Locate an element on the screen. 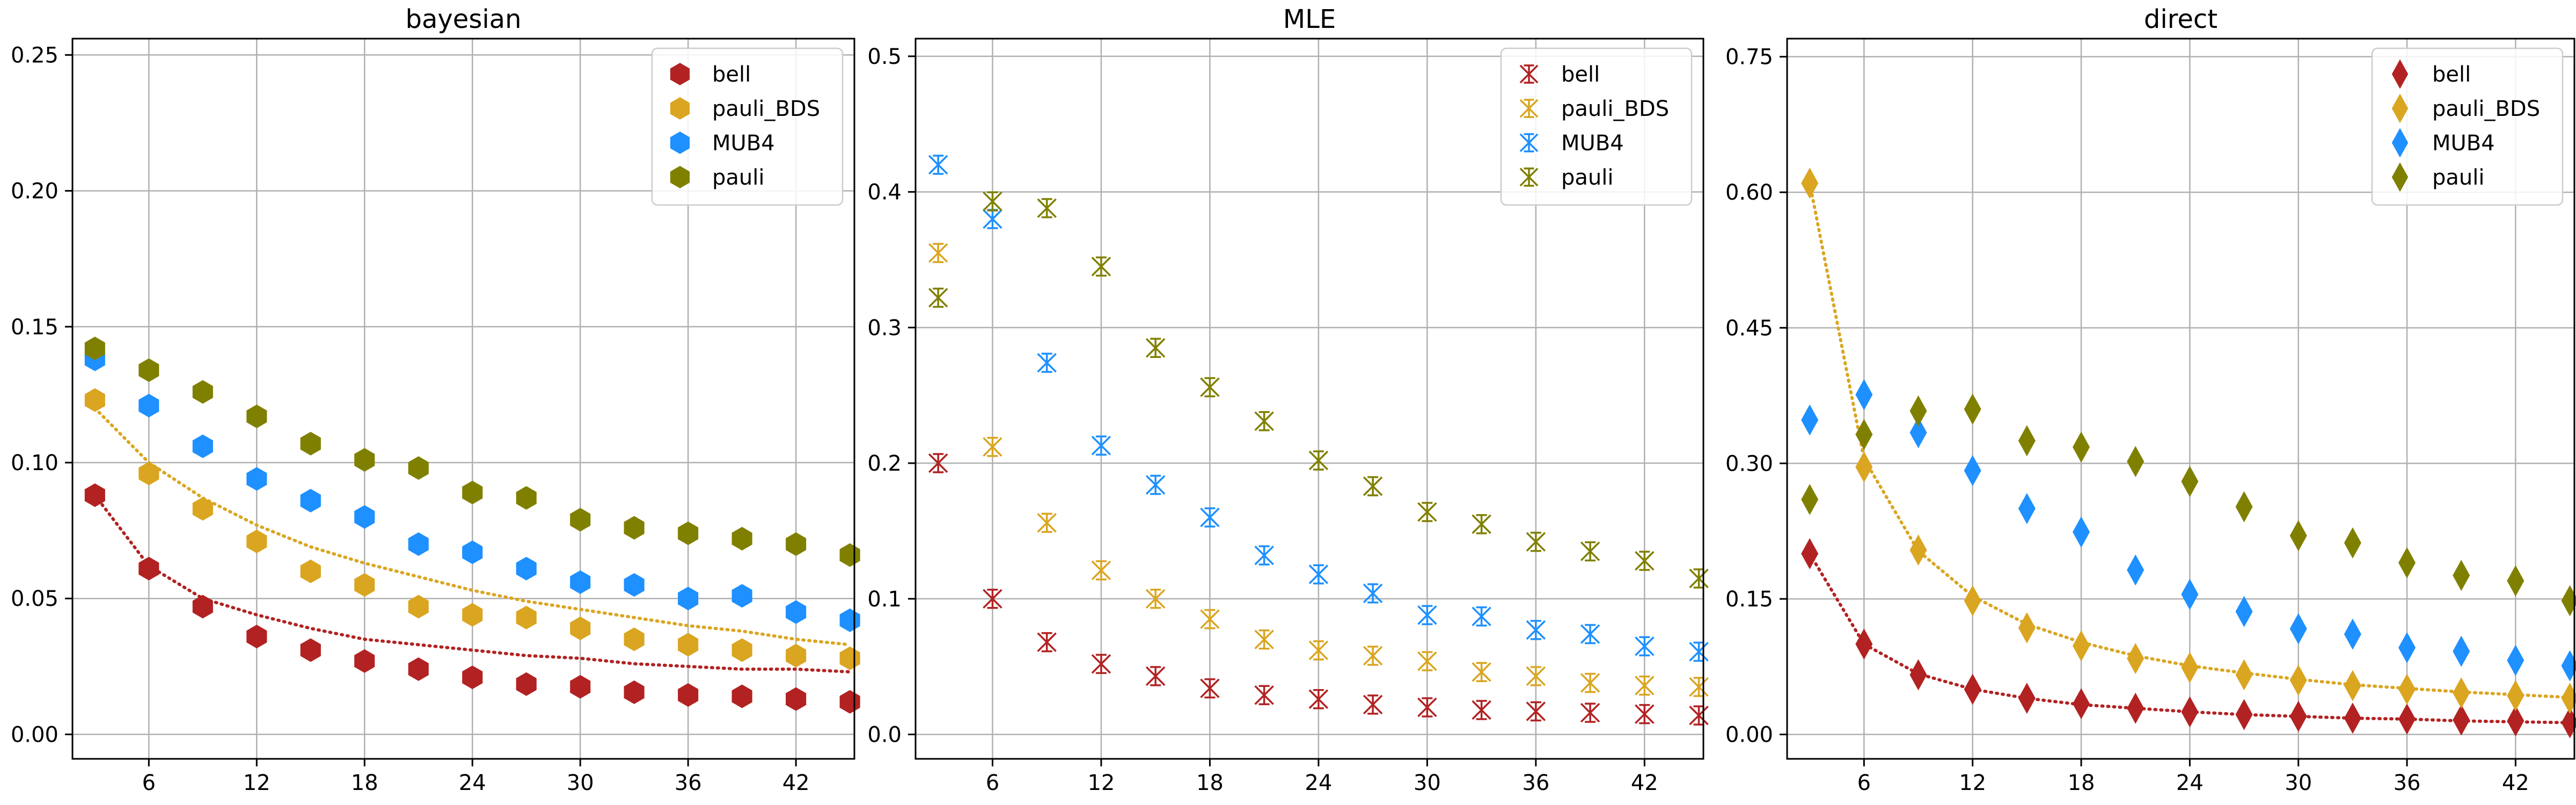 This screenshot has width=2576, height=805. series-bell is located at coordinates (1318, 589).